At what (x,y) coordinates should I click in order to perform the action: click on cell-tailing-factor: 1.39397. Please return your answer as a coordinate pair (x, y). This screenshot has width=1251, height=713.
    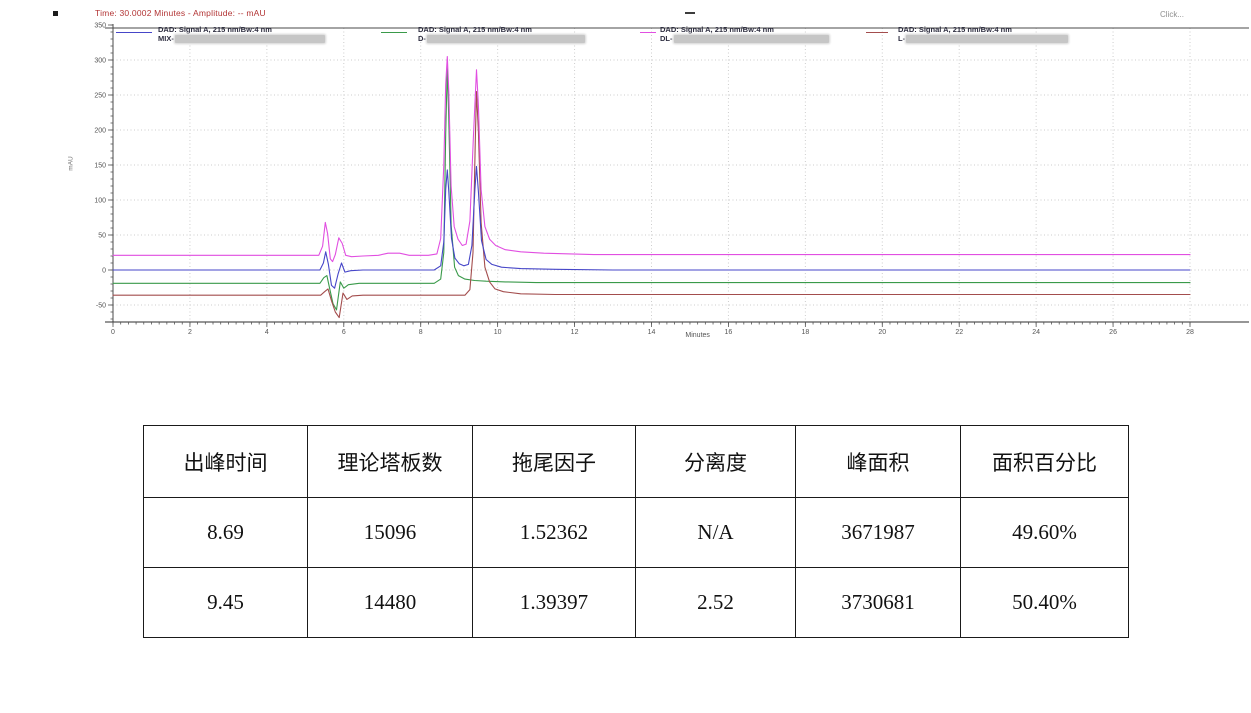
    Looking at the image, I should click on (554, 602).